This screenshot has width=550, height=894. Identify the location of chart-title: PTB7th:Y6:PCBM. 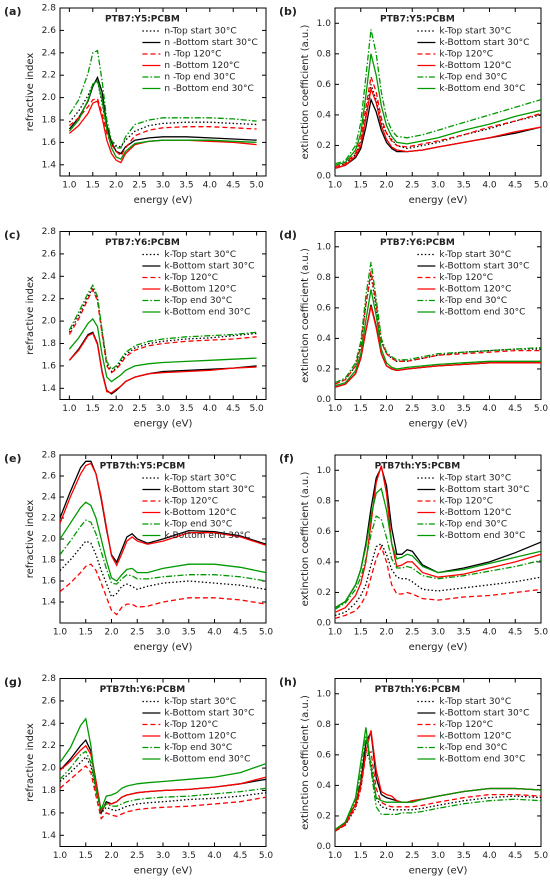
(143, 690).